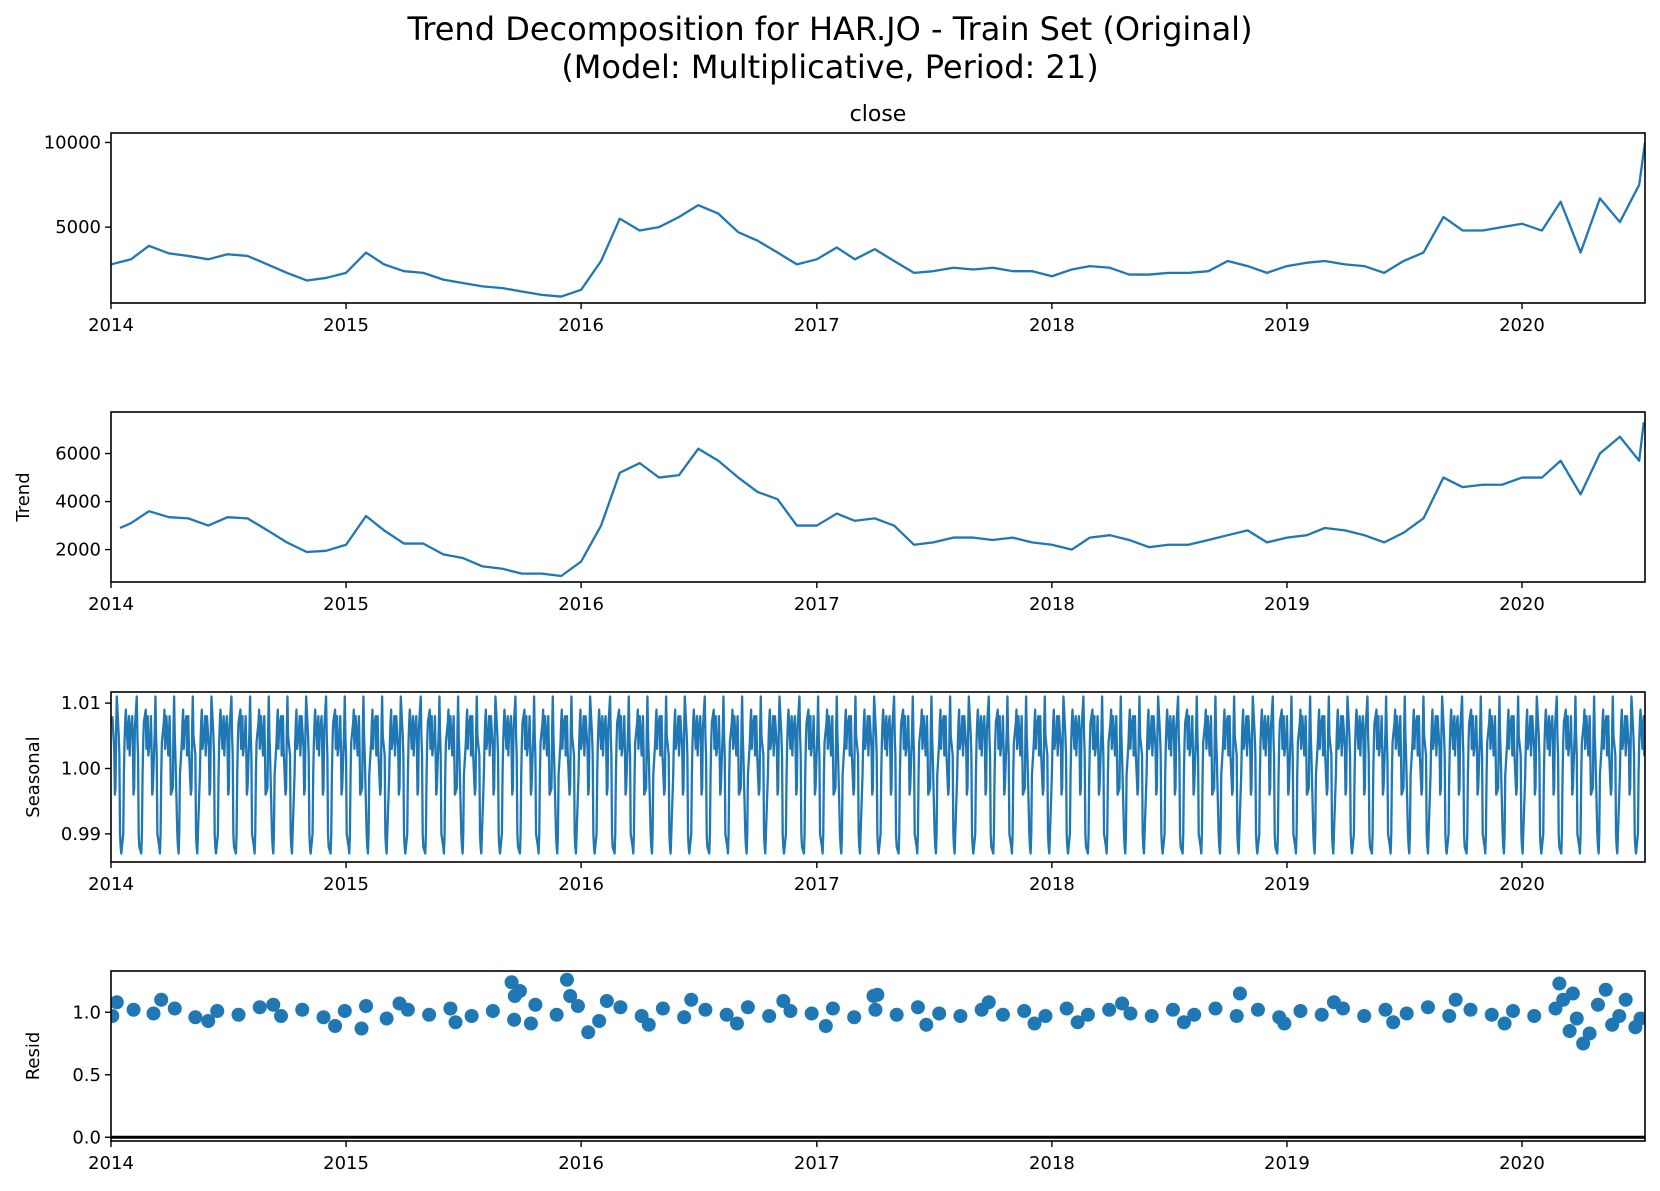 This screenshot has width=1660, height=1191. I want to click on y-tick-label: 1.00, so click(81, 769).